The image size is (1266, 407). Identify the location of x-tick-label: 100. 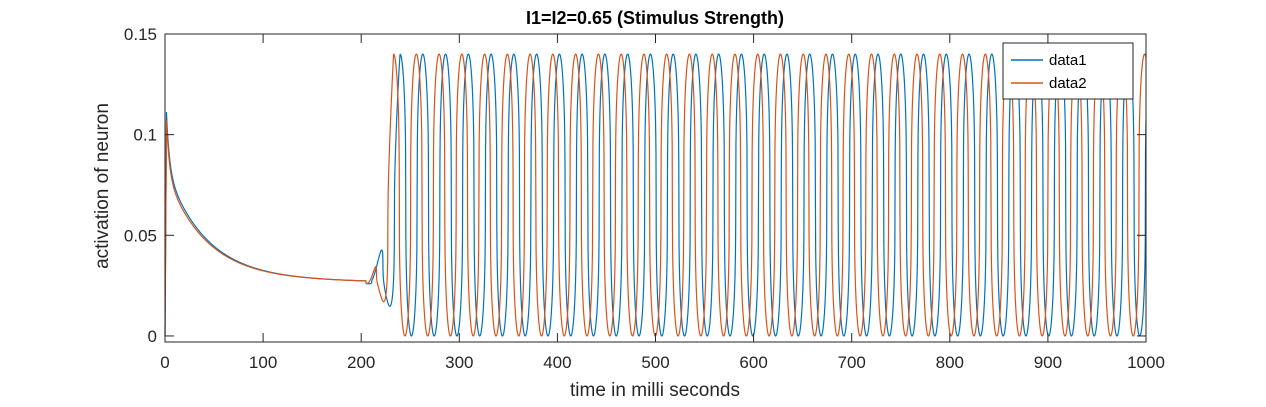
(263, 362).